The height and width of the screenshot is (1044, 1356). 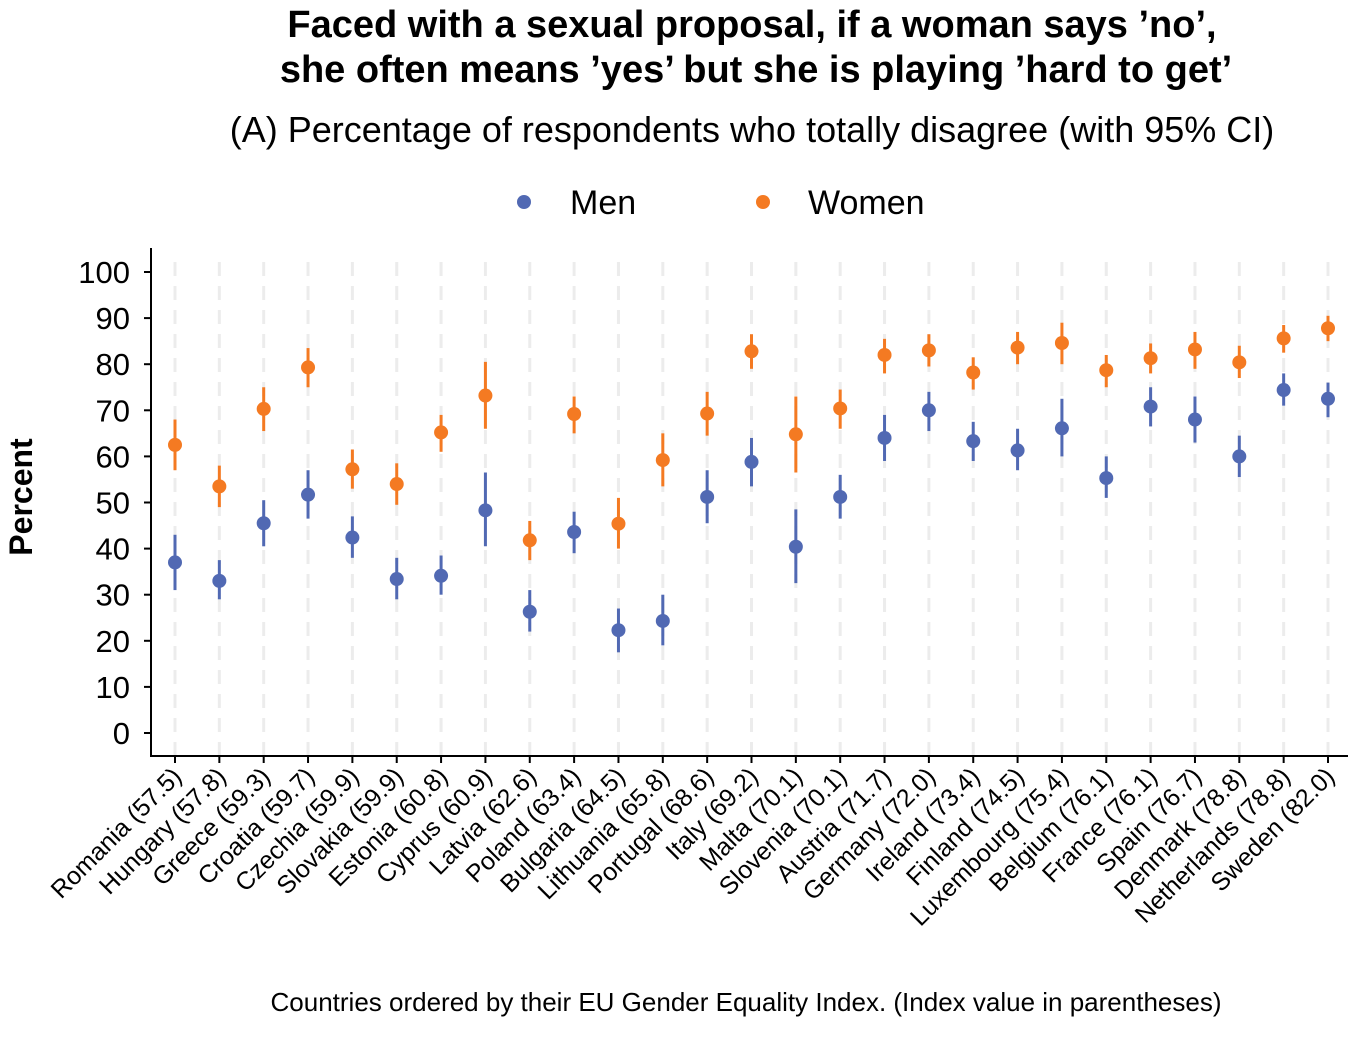 What do you see at coordinates (113, 687) in the screenshot?
I see `y-tick-label: 10` at bounding box center [113, 687].